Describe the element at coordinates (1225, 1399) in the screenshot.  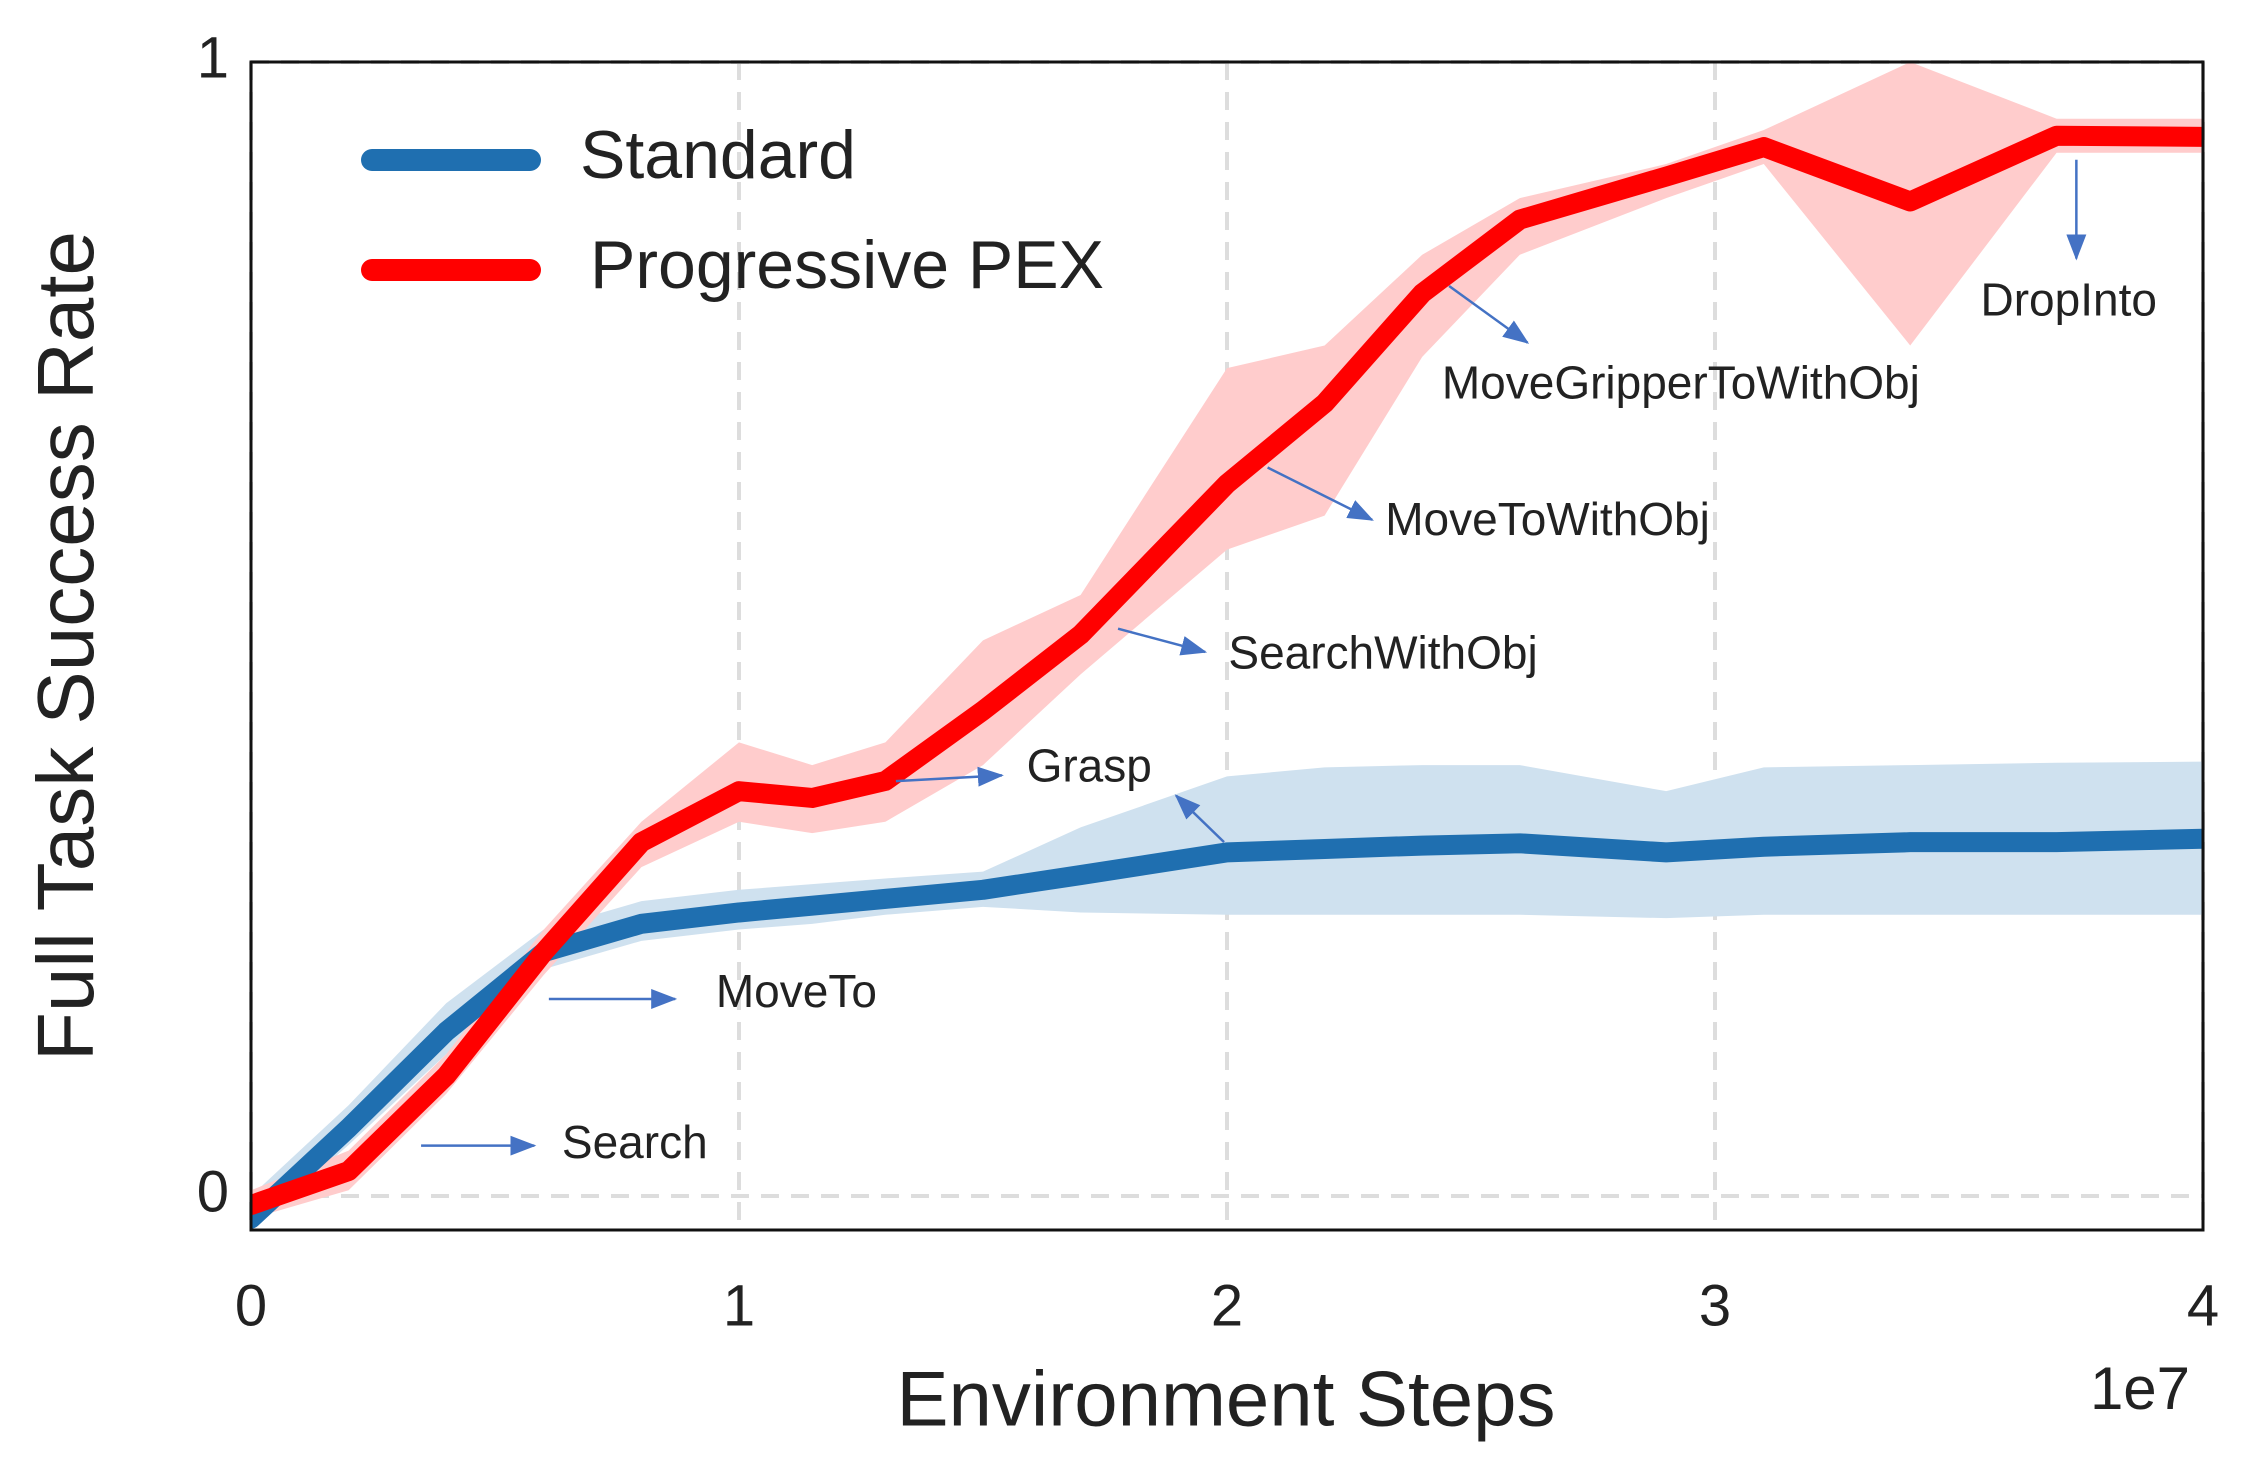
I see `x-axis-label: Environment Steps` at that location.